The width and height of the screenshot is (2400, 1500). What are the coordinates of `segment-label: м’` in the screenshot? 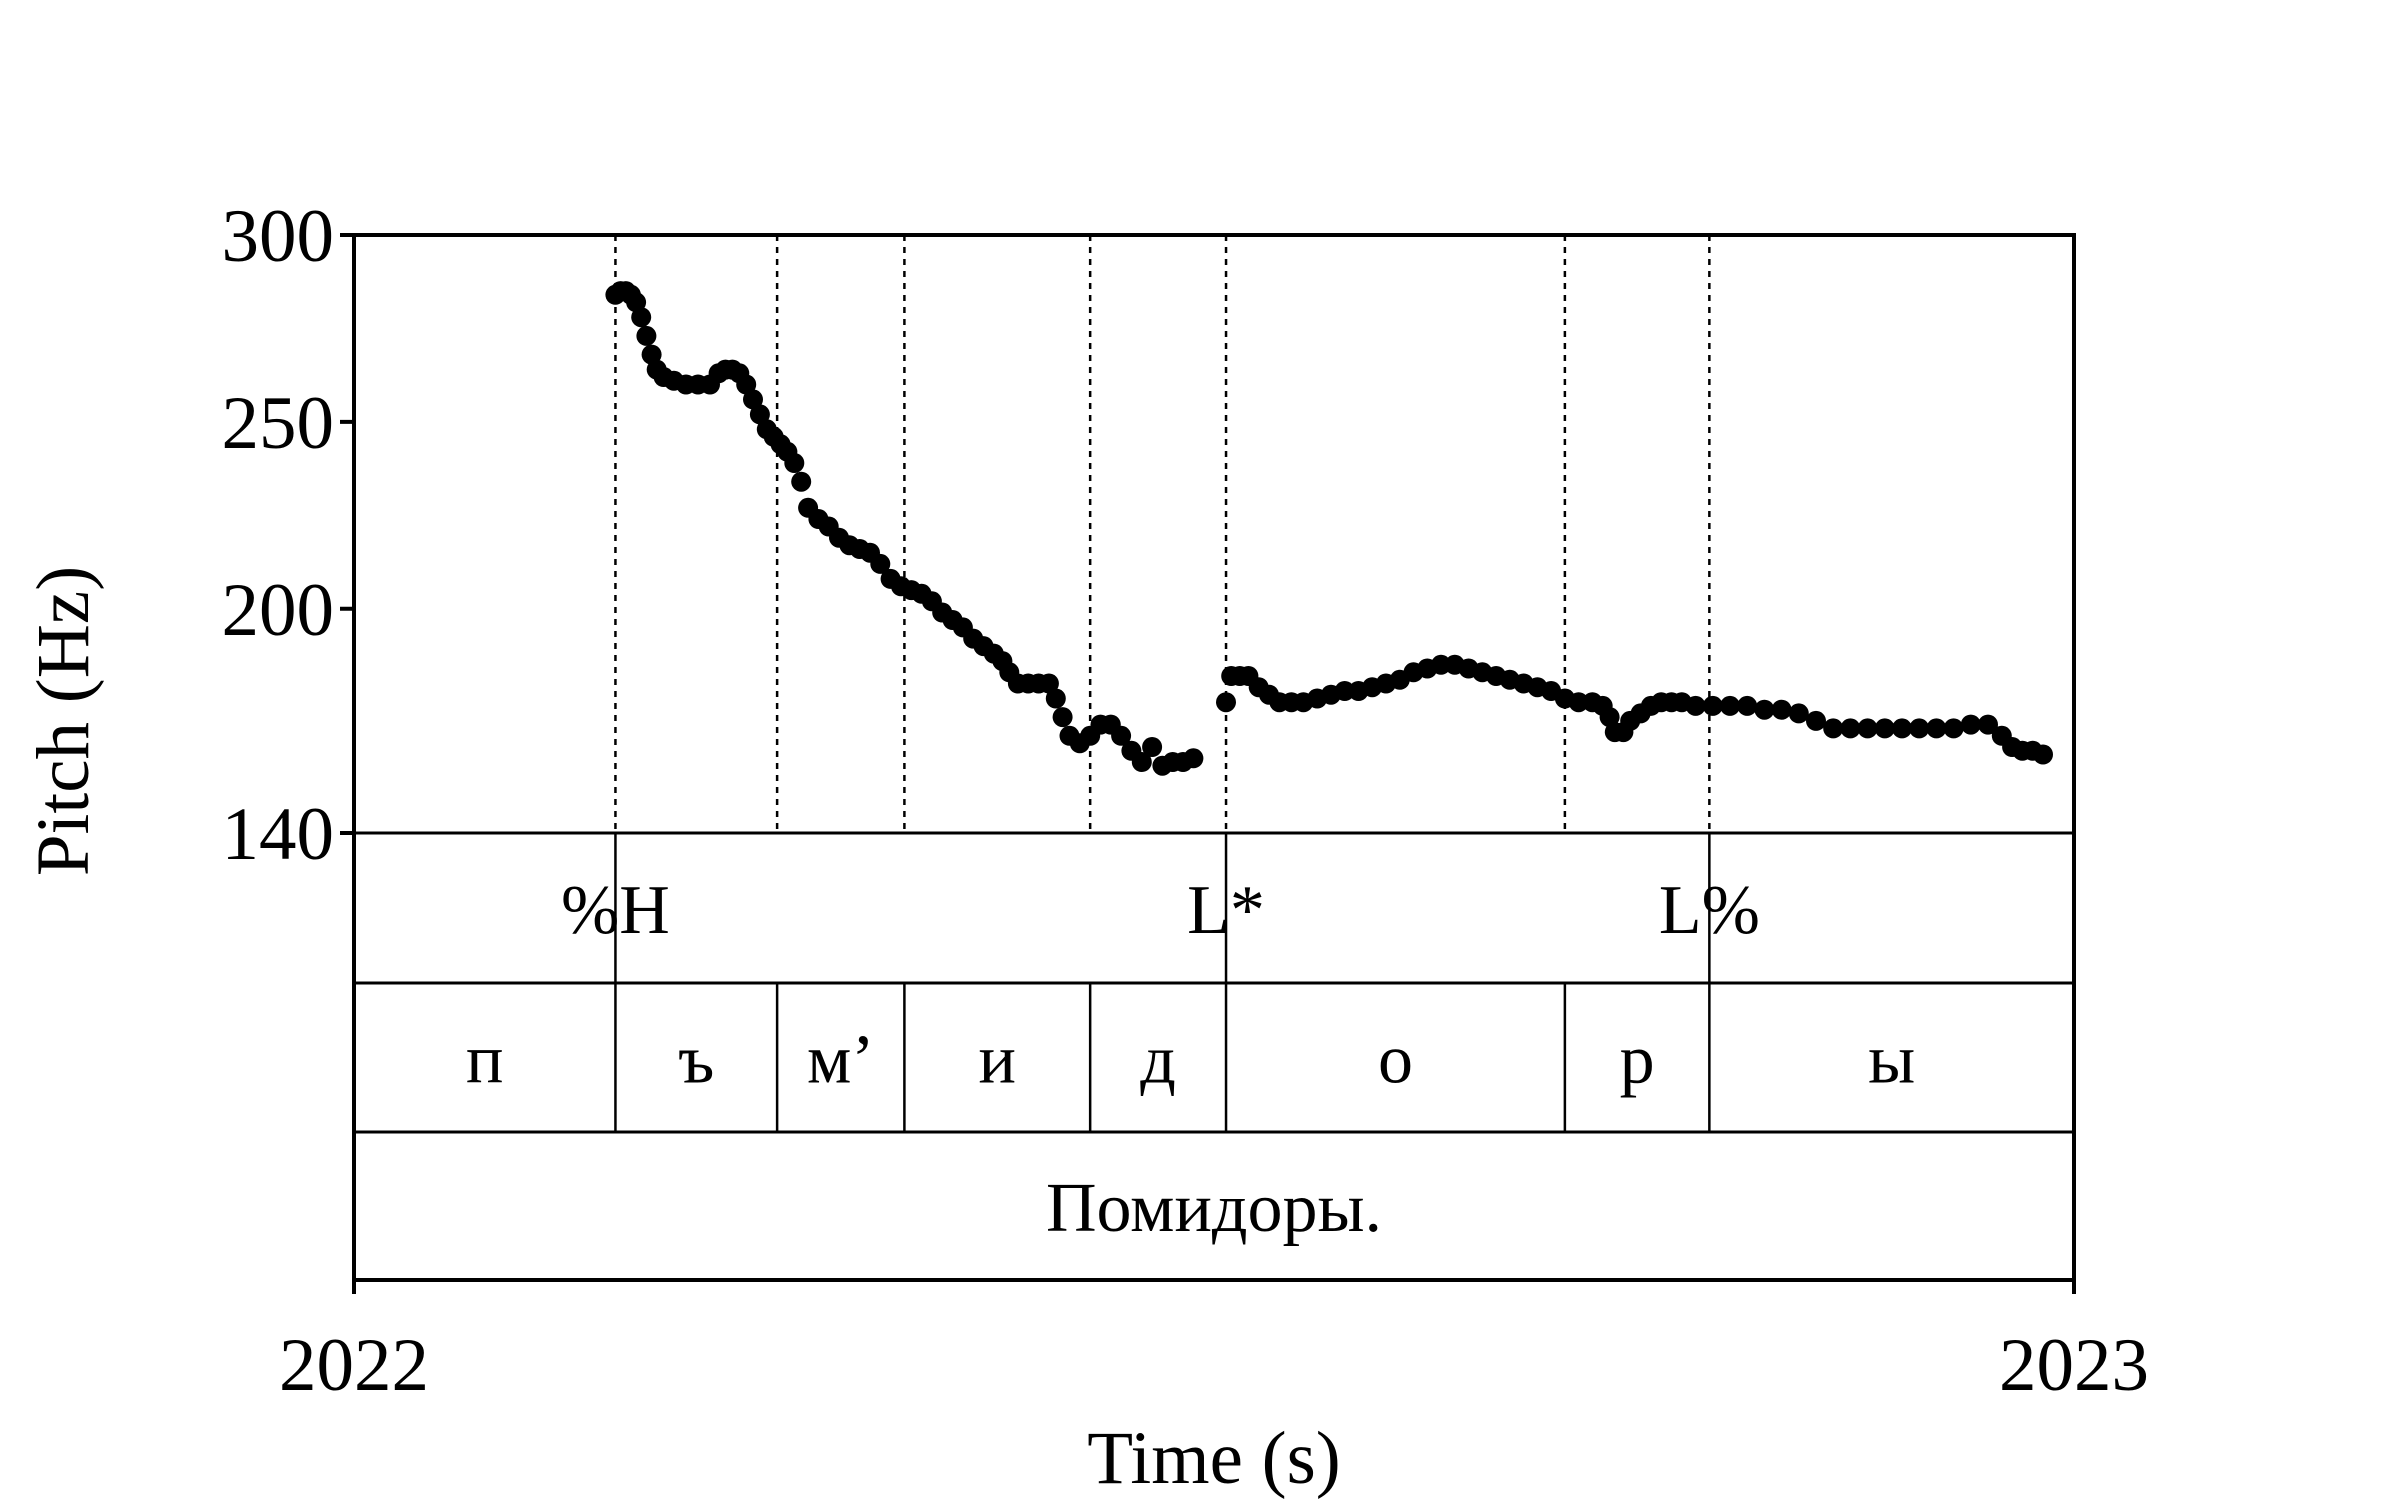 It's located at (841, 1060).